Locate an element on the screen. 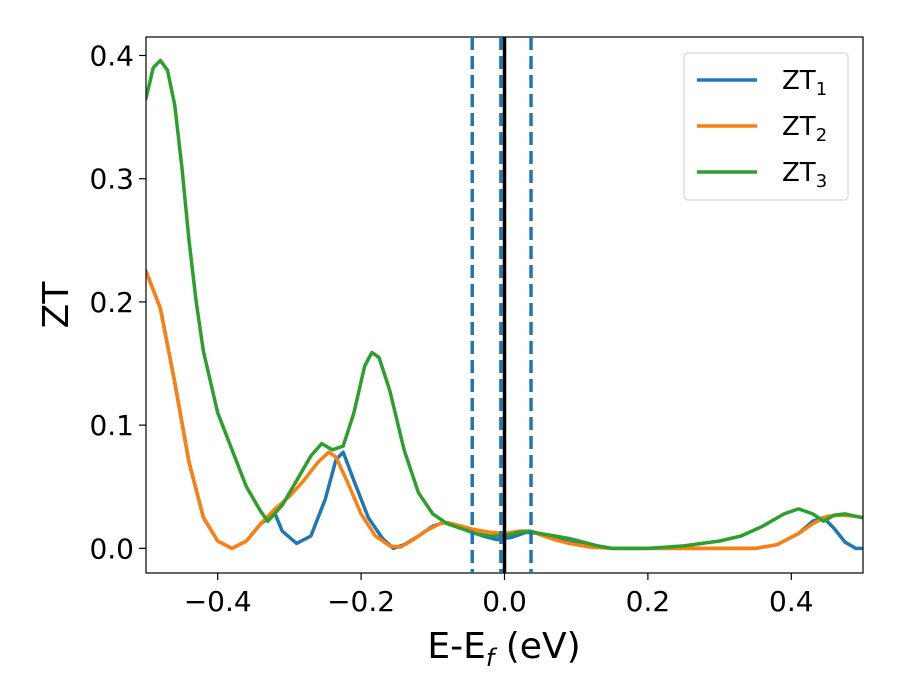 Image resolution: width=900 pixels, height=700 pixels. x-tick-label: 0.4 is located at coordinates (791, 601).